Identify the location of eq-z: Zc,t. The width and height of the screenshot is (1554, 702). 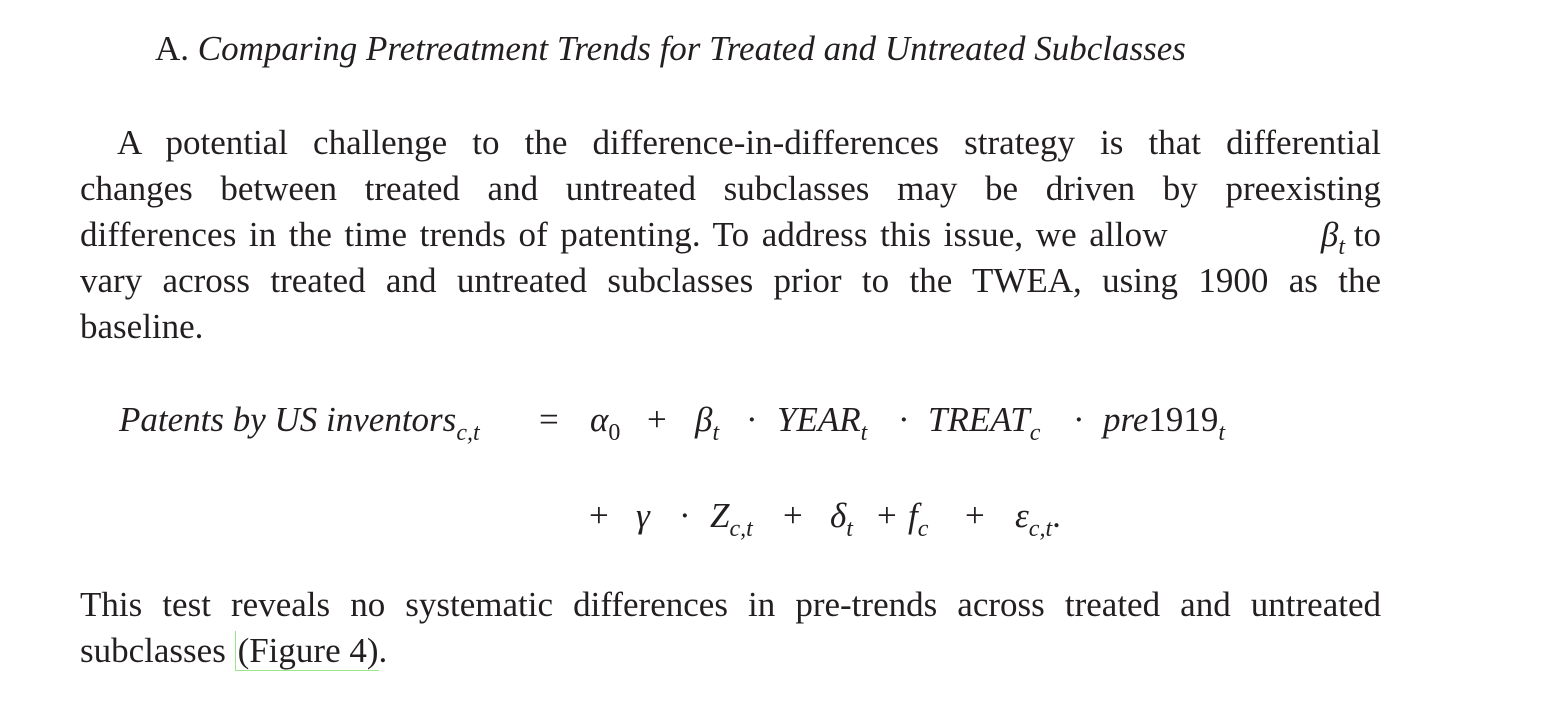
(731, 519).